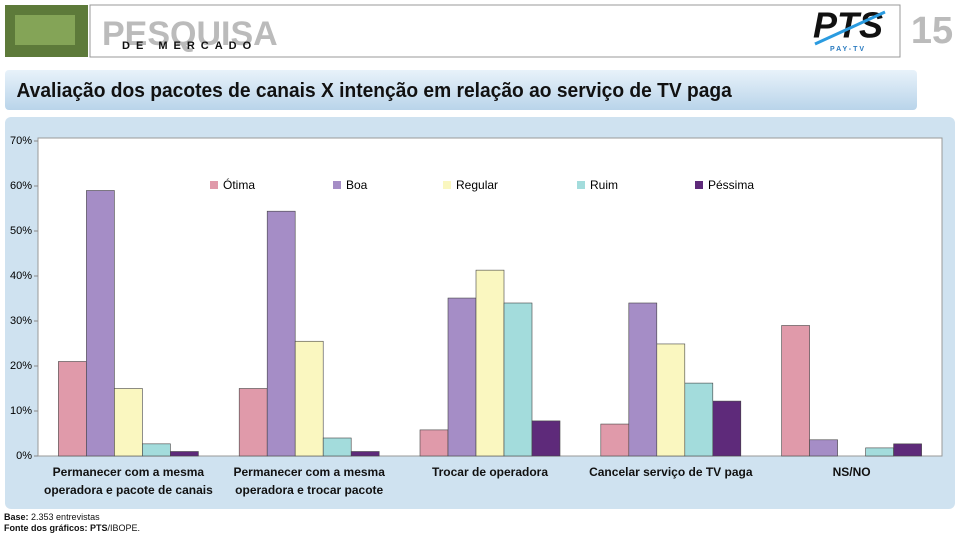 This screenshot has width=960, height=534. What do you see at coordinates (124, 528) in the screenshot?
I see `source-rest: /IBOPE.` at bounding box center [124, 528].